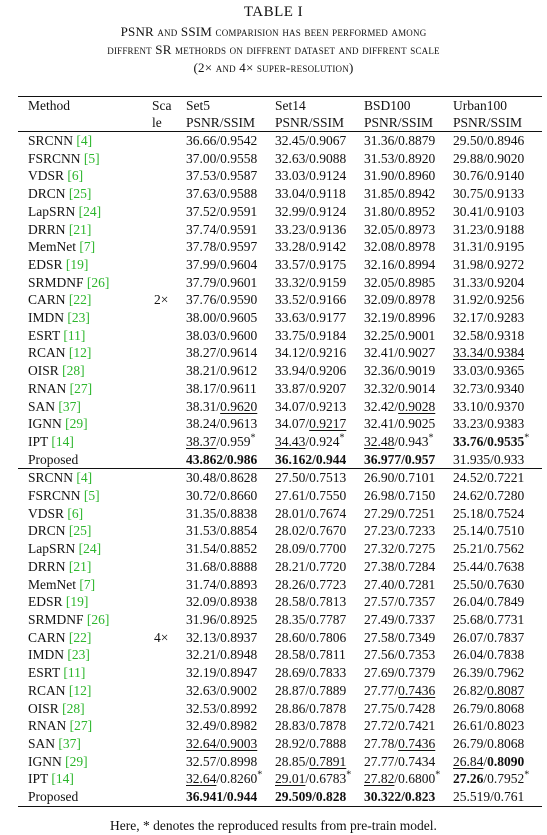 Image resolution: width=547 pixels, height=835 pixels. I want to click on metric-value: 32.73/0.9340, so click(489, 388).